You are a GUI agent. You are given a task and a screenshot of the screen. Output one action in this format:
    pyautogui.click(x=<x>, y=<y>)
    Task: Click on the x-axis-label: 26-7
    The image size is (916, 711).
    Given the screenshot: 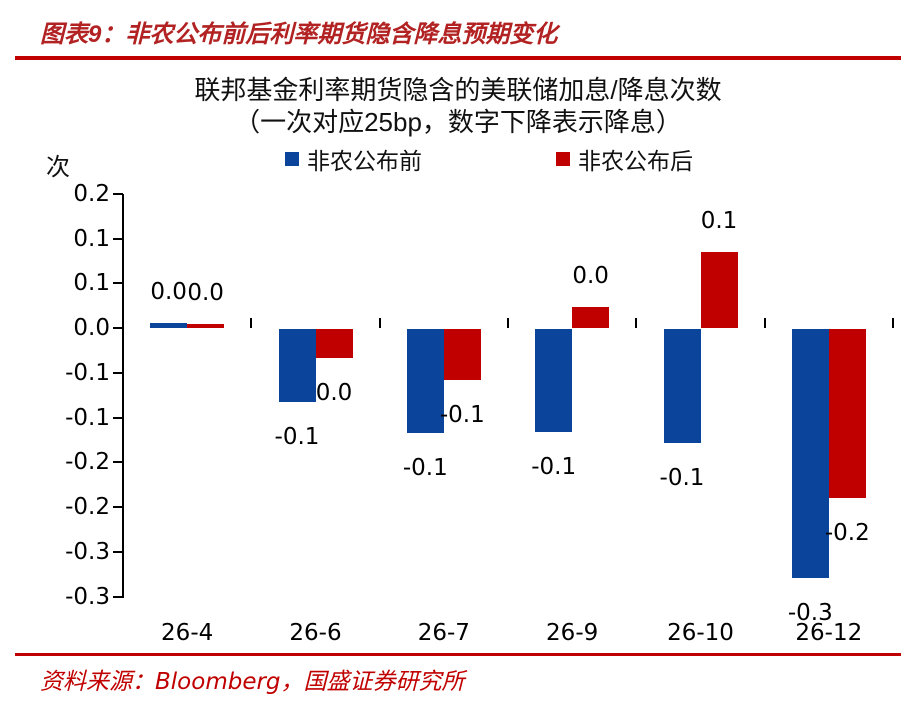 What is the action you would take?
    pyautogui.click(x=443, y=633)
    